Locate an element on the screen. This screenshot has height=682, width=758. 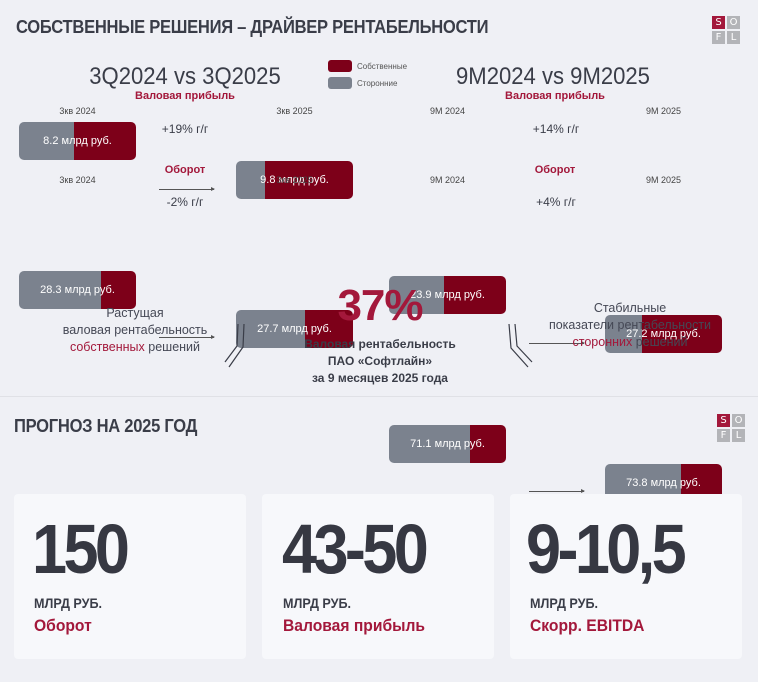
nine-months-rev-label: Оборот is located at coordinates (555, 170).